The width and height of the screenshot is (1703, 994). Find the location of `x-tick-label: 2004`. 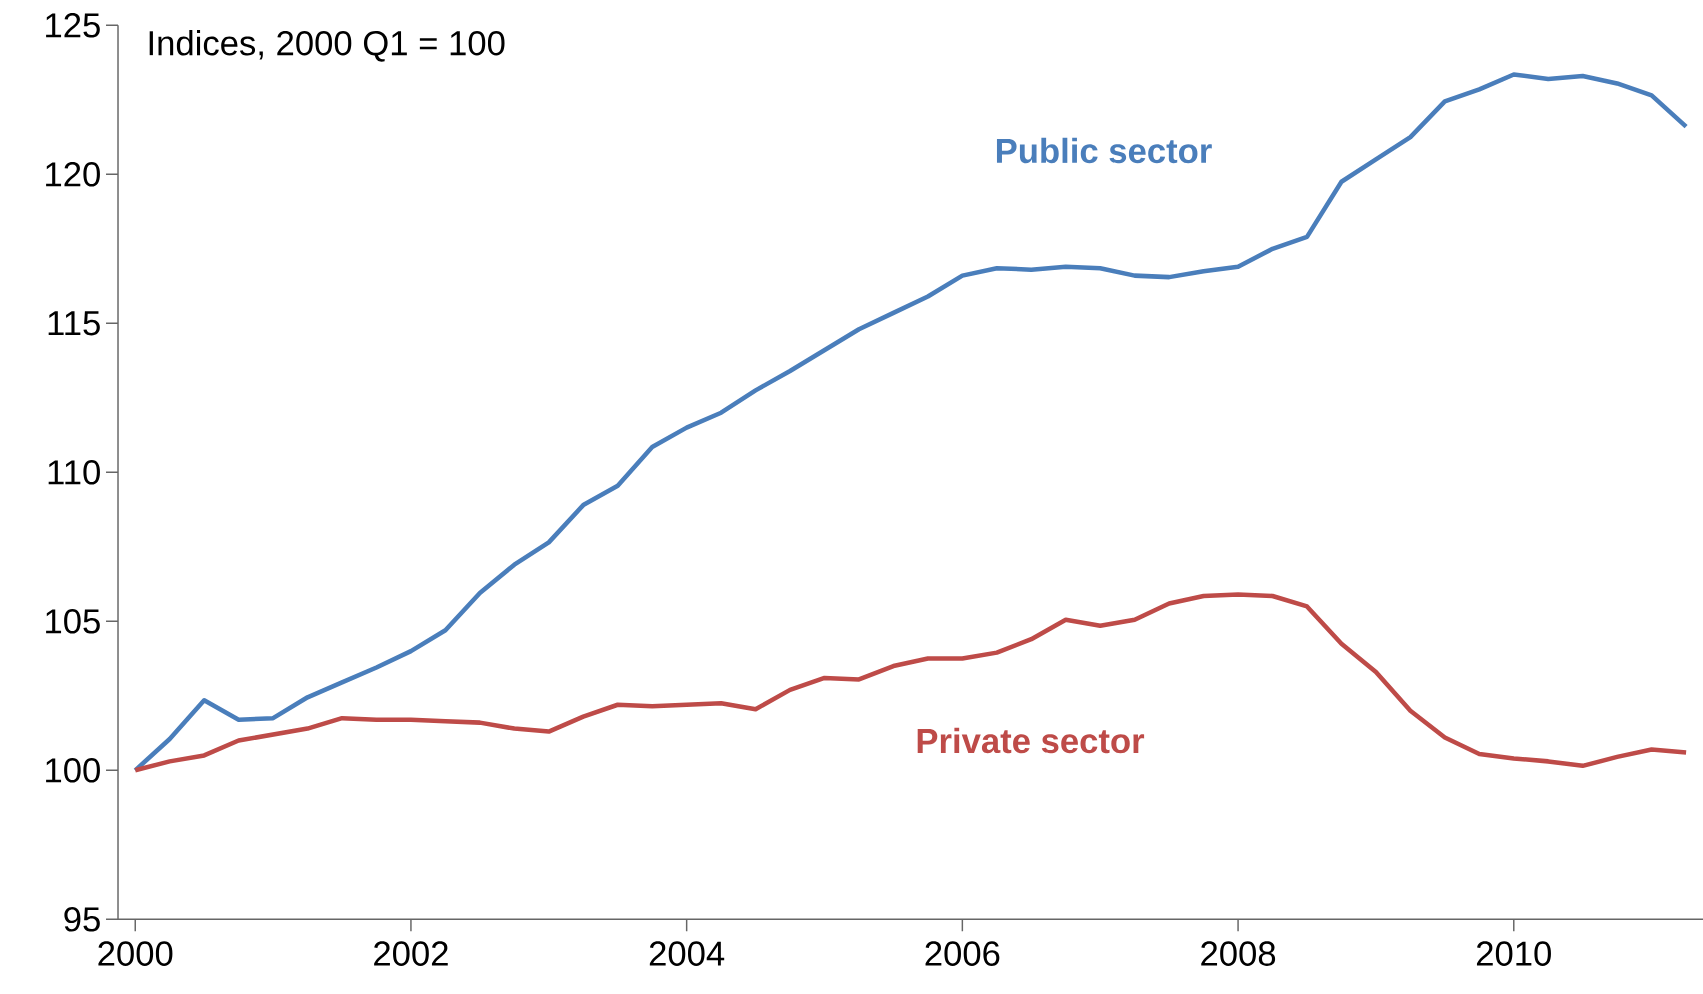

x-tick-label: 2004 is located at coordinates (687, 953).